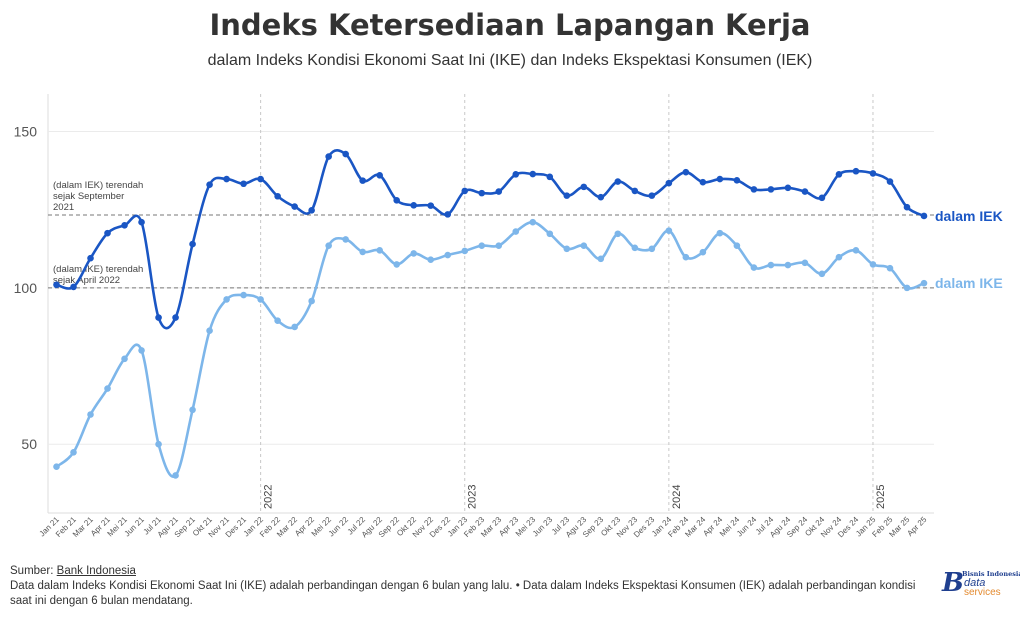 This screenshot has width=1020, height=619. I want to click on x-tick-label: Jun 24, so click(747, 527).